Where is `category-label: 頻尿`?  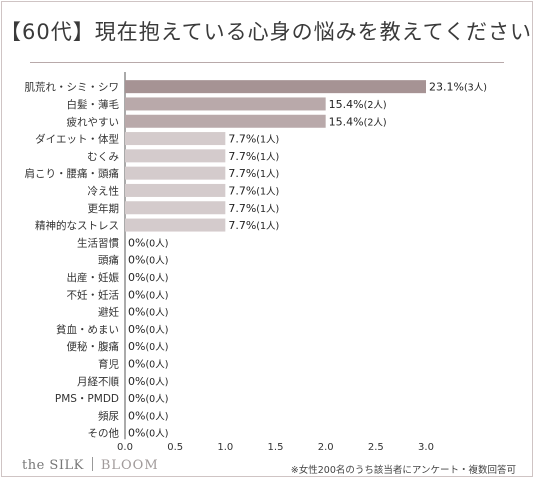
category-label: 頻尿 is located at coordinates (108, 415).